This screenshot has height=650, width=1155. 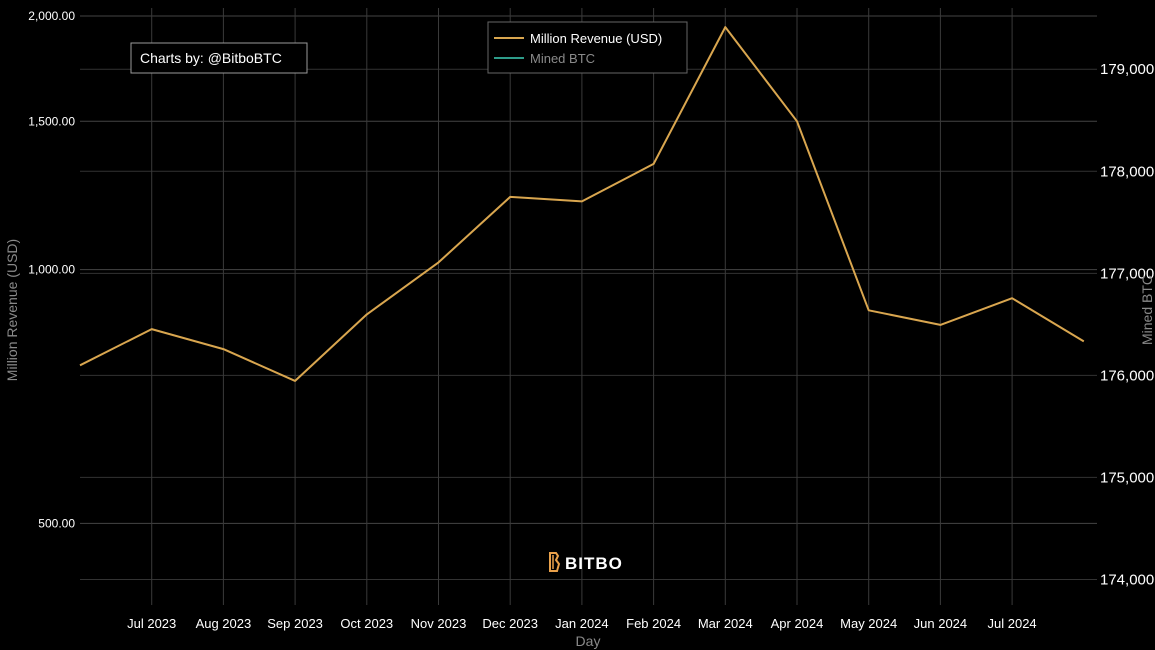 What do you see at coordinates (1127, 579) in the screenshot?
I see `right-tick-label-0: 174,000` at bounding box center [1127, 579].